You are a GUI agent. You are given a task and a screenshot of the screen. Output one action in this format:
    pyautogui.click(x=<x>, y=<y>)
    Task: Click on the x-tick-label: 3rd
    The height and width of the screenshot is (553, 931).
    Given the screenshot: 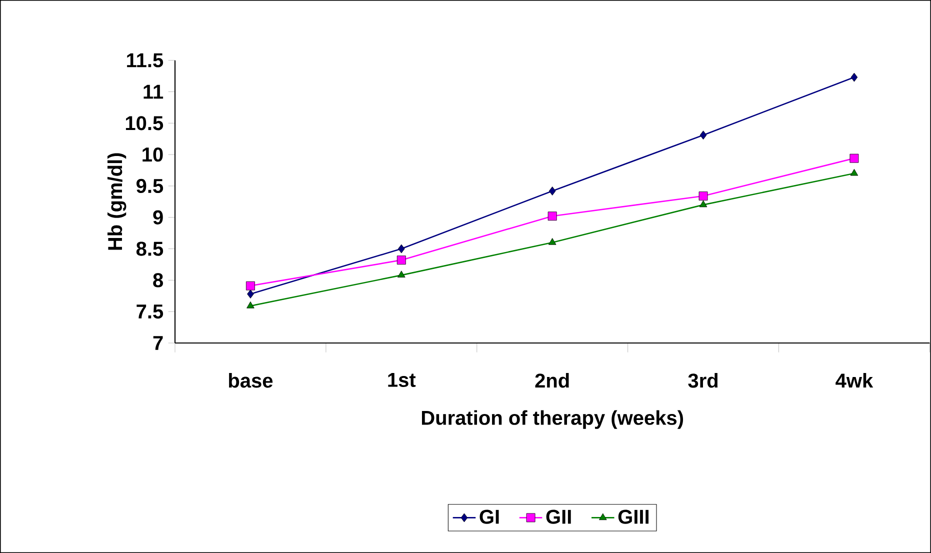 What is the action you would take?
    pyautogui.click(x=703, y=380)
    